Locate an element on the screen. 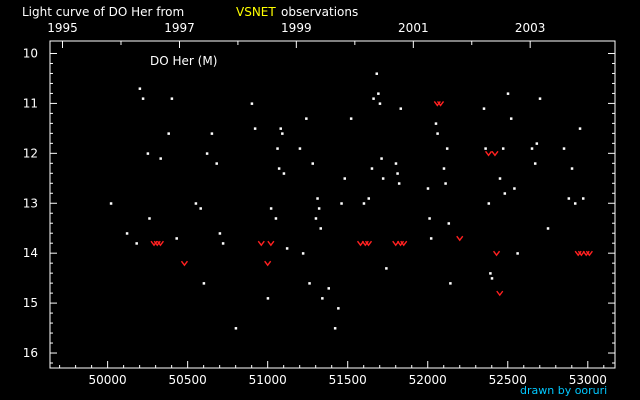  x-bottom-tick-label: 51500 is located at coordinates (348, 380).